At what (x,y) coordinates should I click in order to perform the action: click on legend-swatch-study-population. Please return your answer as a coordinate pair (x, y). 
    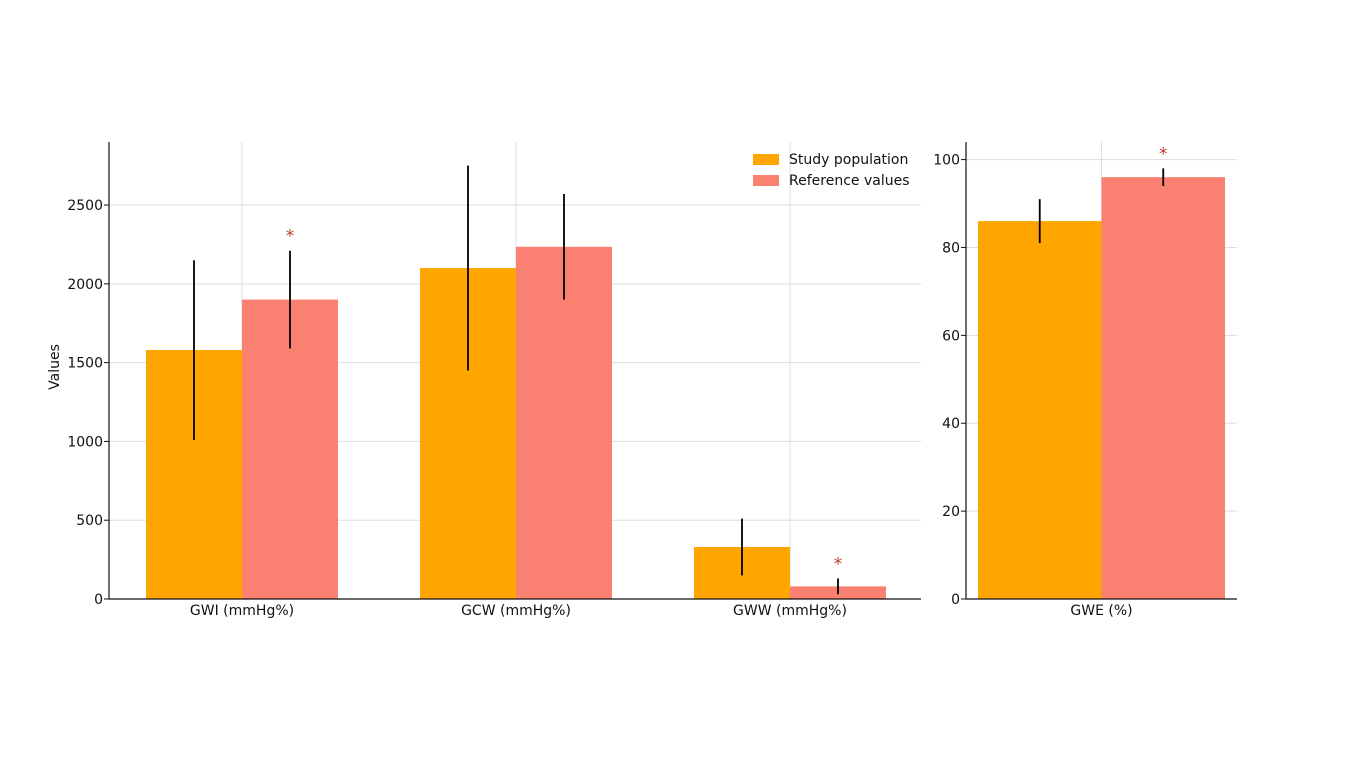
    Looking at the image, I should click on (766, 159).